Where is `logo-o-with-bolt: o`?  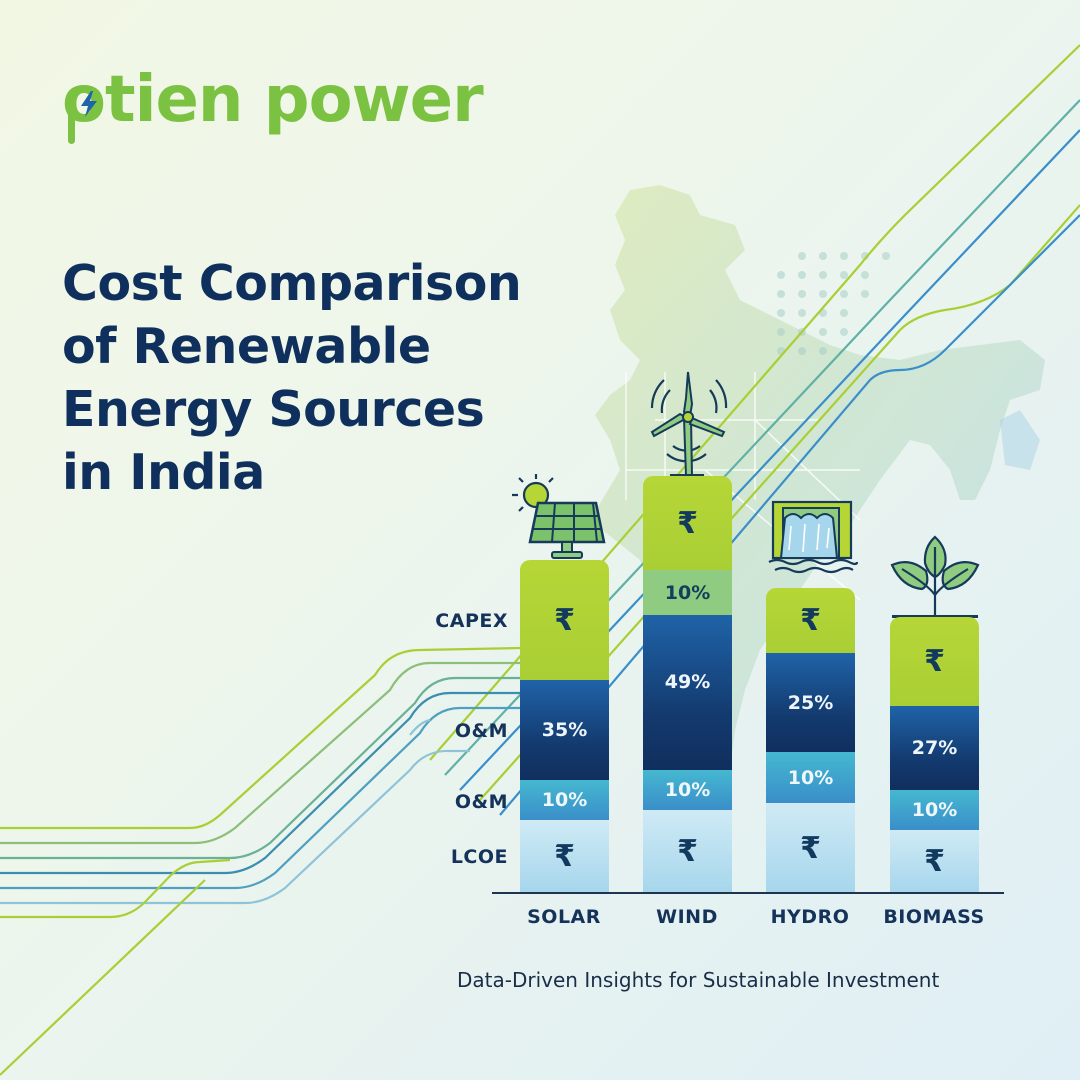 logo-o-with-bolt: o is located at coordinates (84, 106).